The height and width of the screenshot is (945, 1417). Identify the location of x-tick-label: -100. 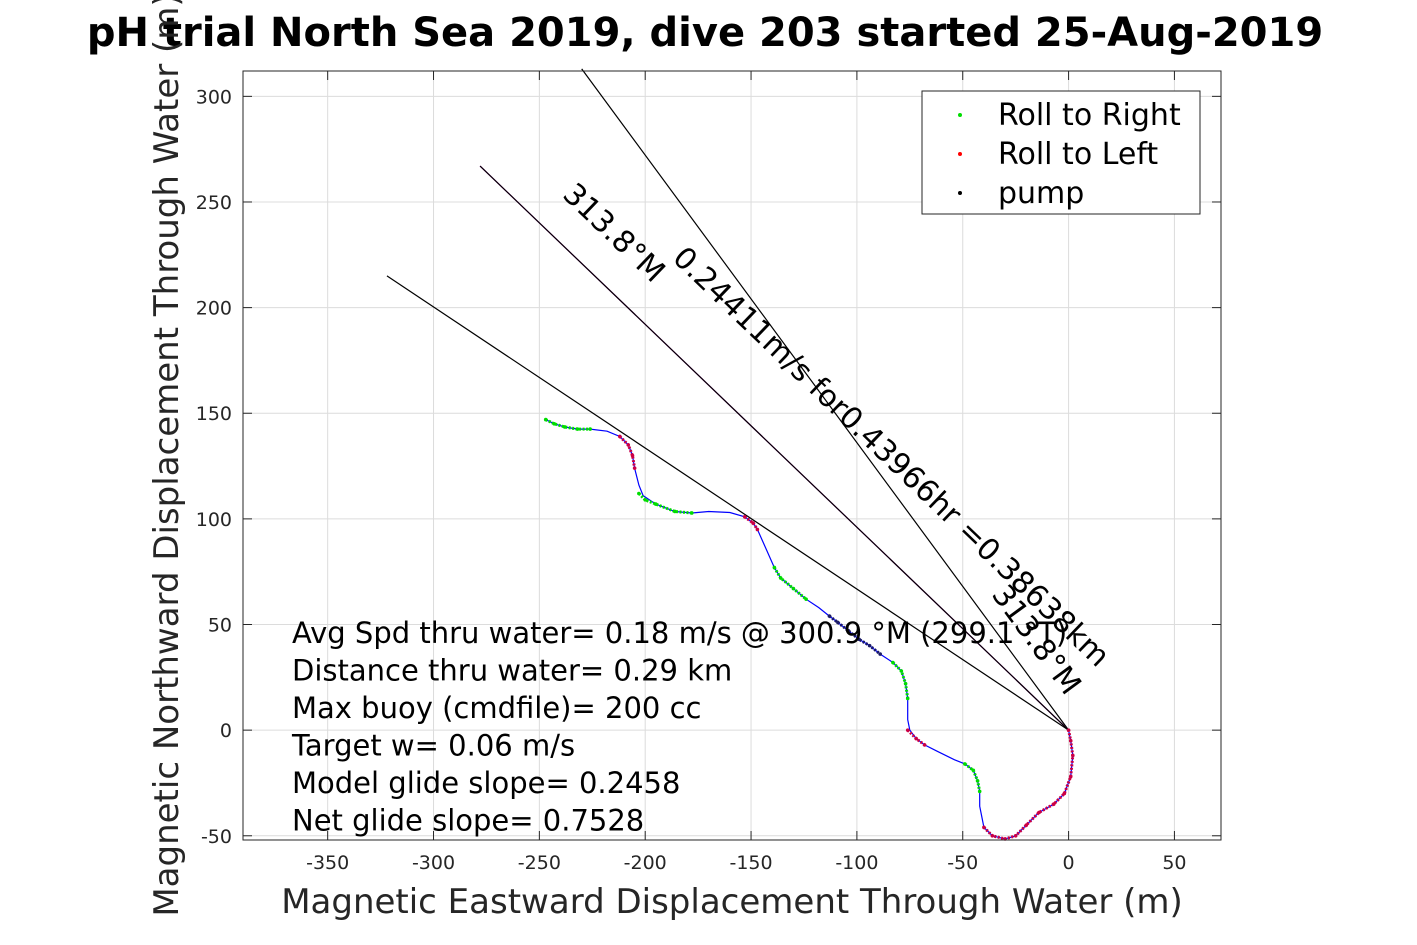
(856, 863).